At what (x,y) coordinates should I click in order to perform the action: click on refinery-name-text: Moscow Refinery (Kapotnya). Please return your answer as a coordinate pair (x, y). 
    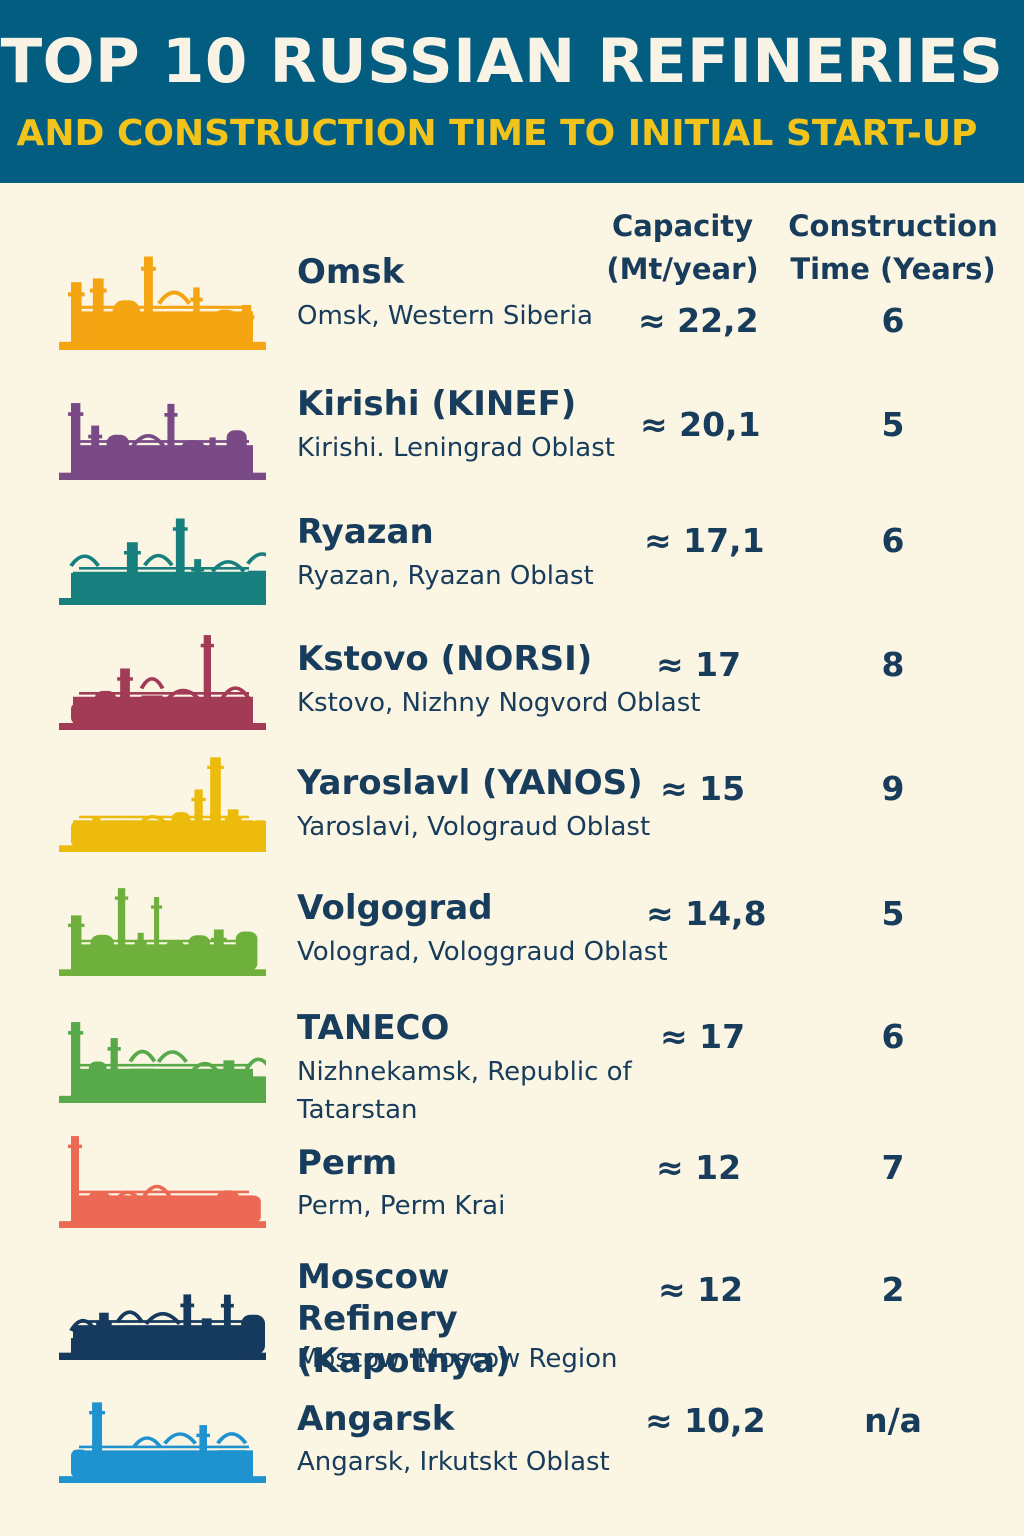
    Looking at the image, I should click on (404, 1319).